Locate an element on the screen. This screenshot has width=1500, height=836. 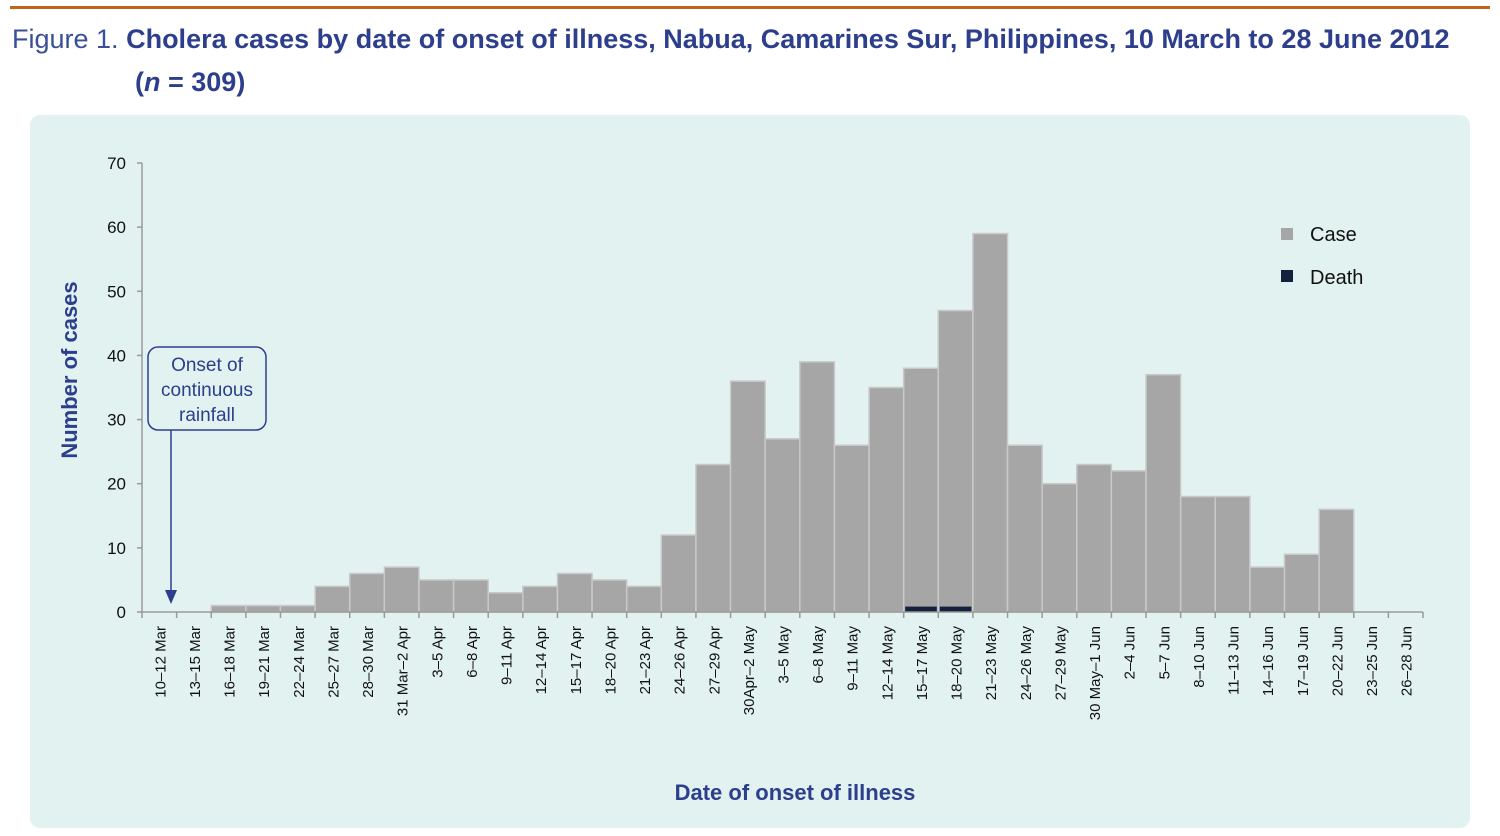
x-tick-label: 17–19 Jun is located at coordinates (1303, 661).